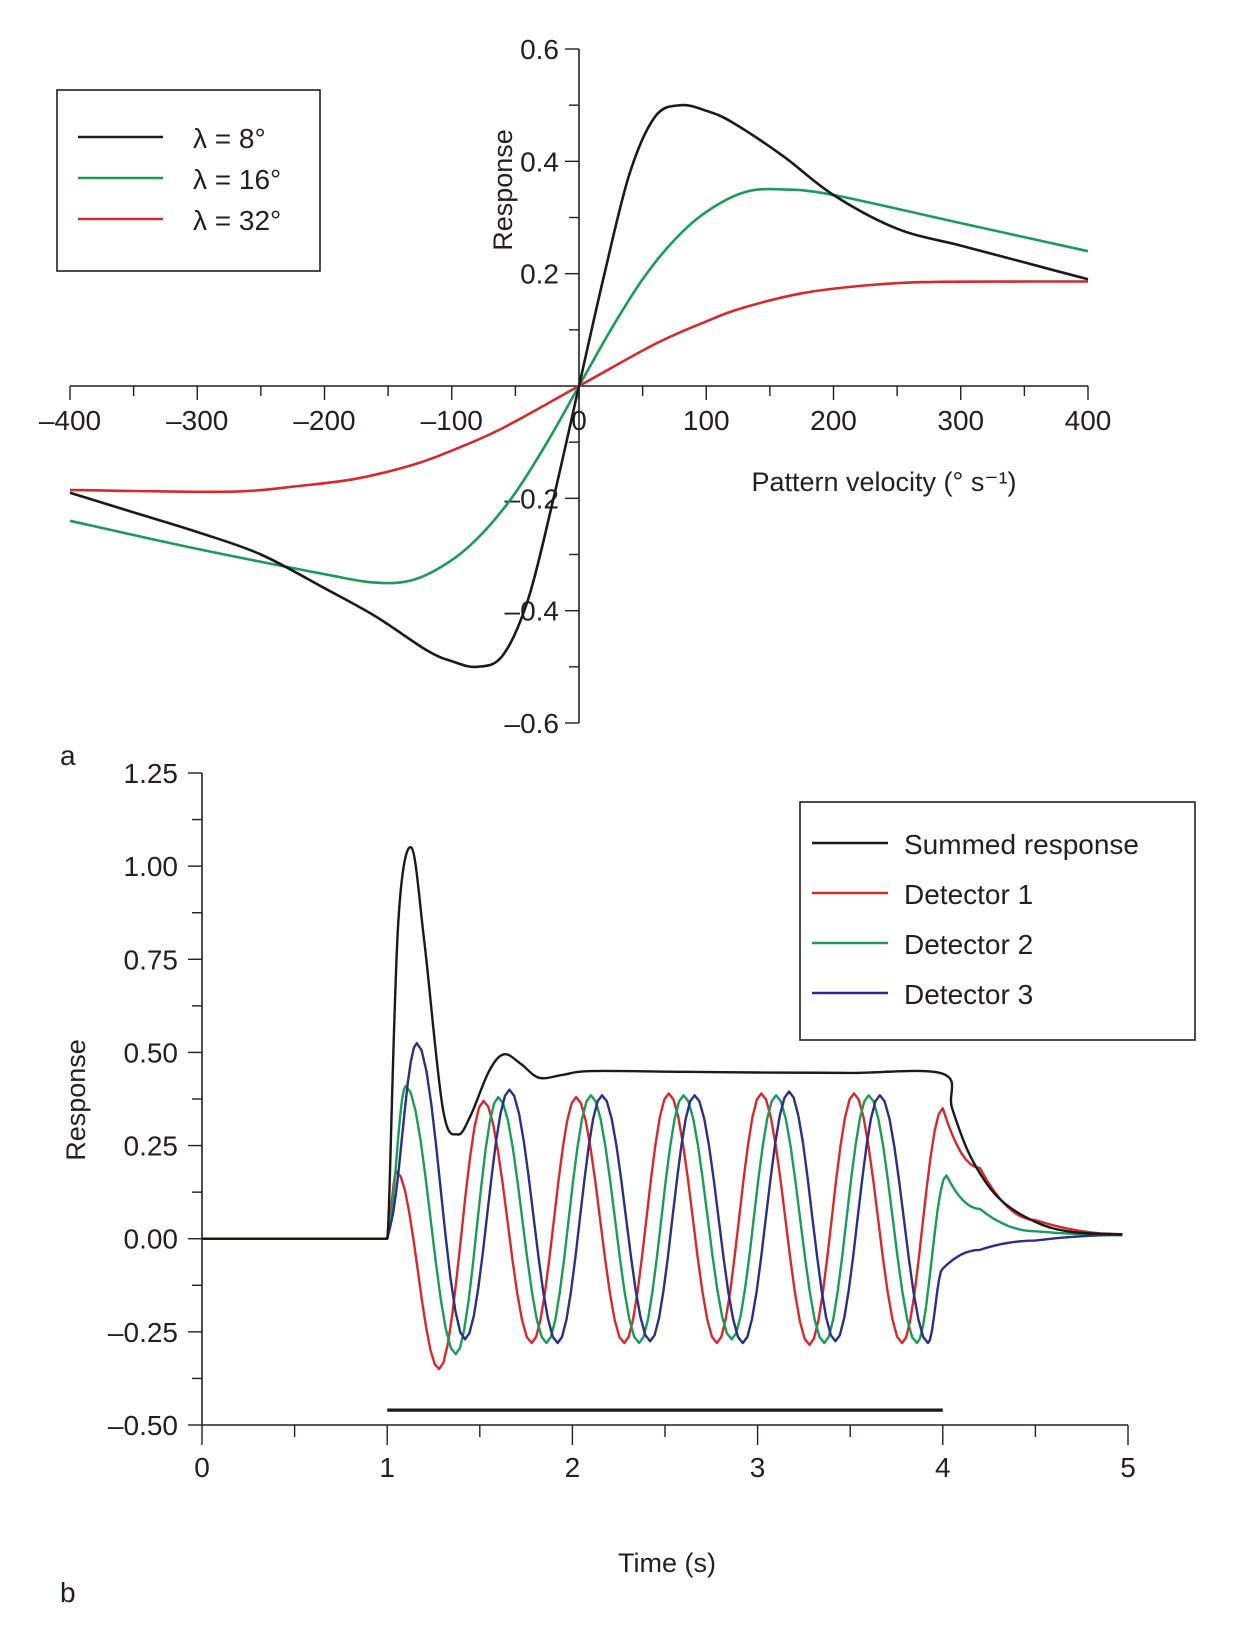 The height and width of the screenshot is (1637, 1234). I want to click on panel-b-x-tick-label: 5, so click(1128, 1467).